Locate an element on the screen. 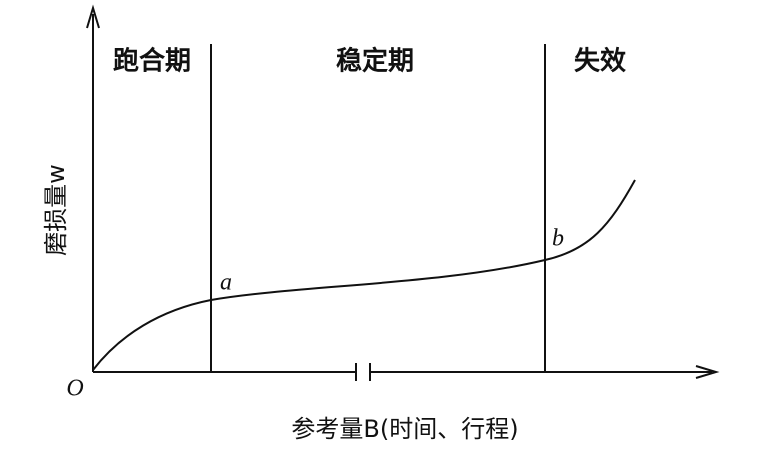  phase-label: 跑合期 is located at coordinates (152, 61).